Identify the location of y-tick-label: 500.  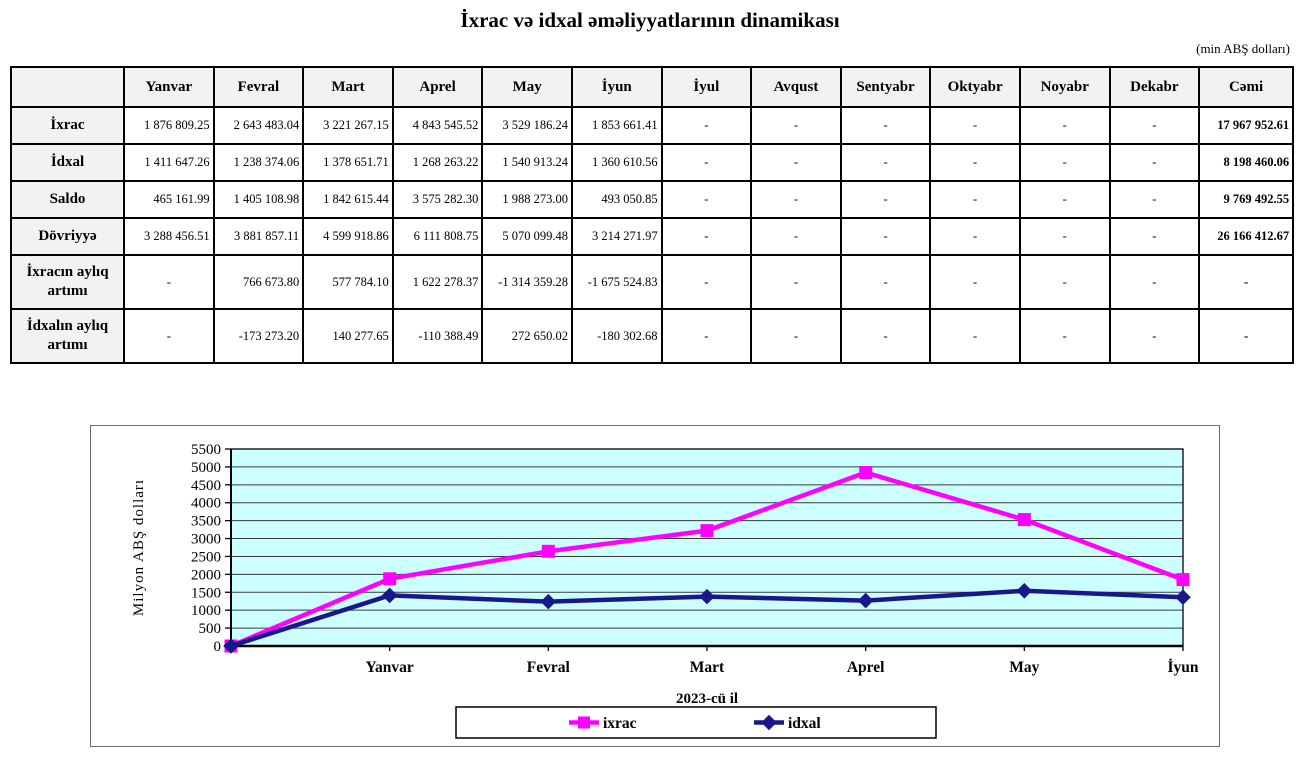
(210, 629).